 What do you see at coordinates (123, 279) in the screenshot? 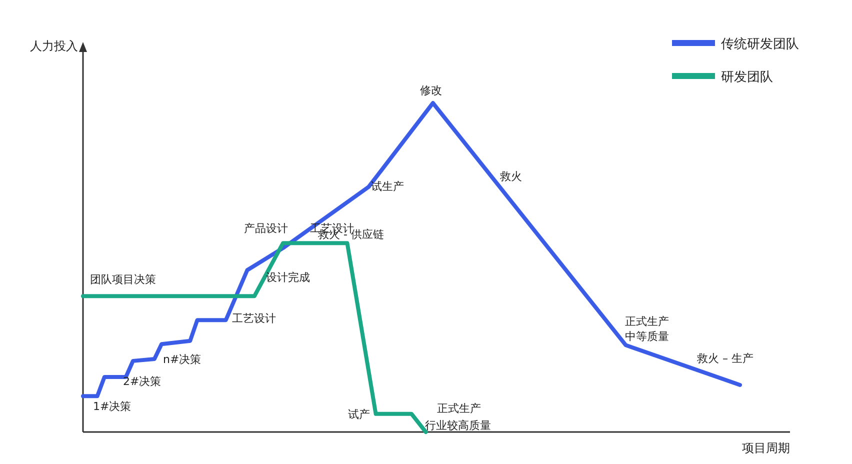
I see `annotation: 团队项目决策` at bounding box center [123, 279].